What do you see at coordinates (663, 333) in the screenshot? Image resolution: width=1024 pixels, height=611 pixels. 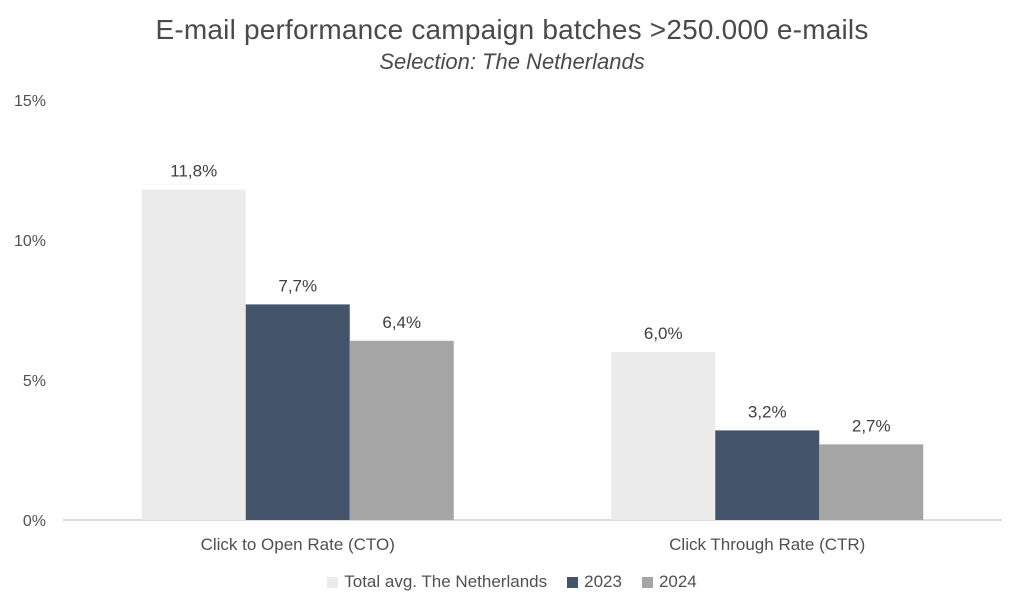 I see `data-label: 6,0%` at bounding box center [663, 333].